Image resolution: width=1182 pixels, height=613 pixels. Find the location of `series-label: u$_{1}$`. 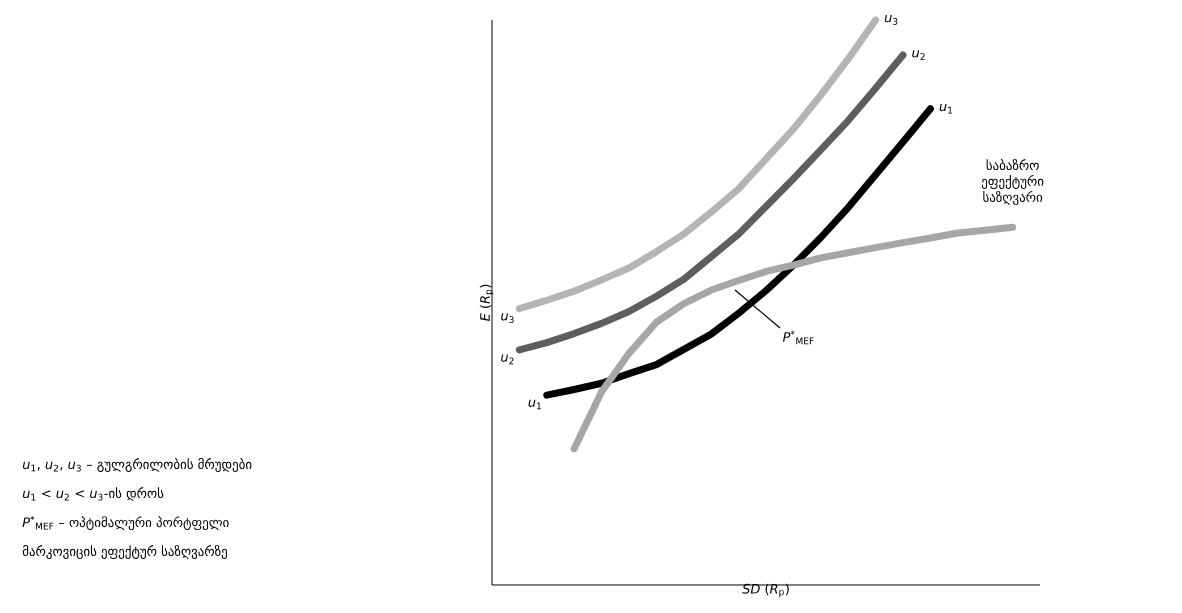

series-label: u$_{1}$ is located at coordinates (534, 404).